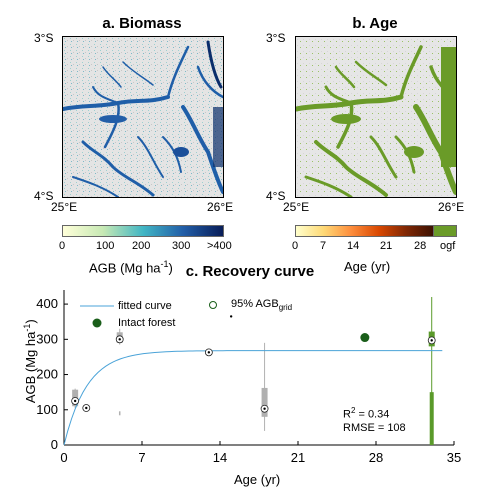  What do you see at coordinates (44, 38) in the screenshot?
I see `biomass-lat-top-label: 3°S` at bounding box center [44, 38].